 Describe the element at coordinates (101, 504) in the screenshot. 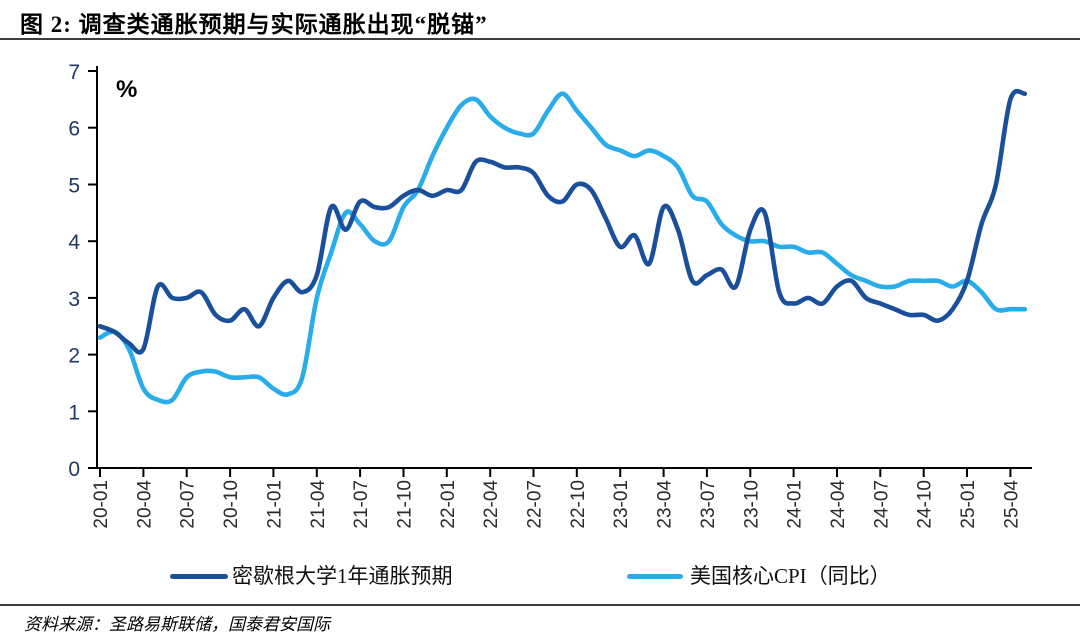

I see `x-tick-label: 20-01` at that location.